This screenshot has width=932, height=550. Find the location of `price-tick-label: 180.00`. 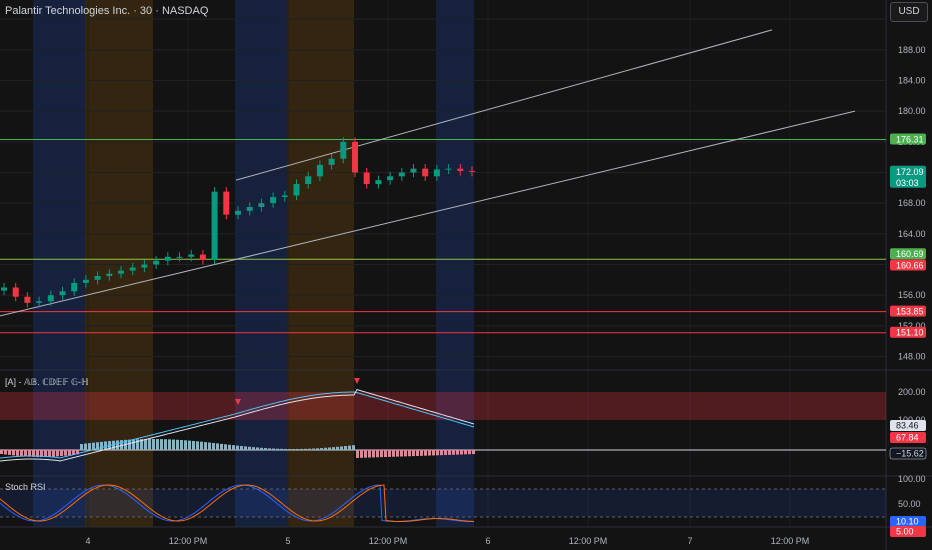

price-tick-label: 180.00 is located at coordinates (912, 111).